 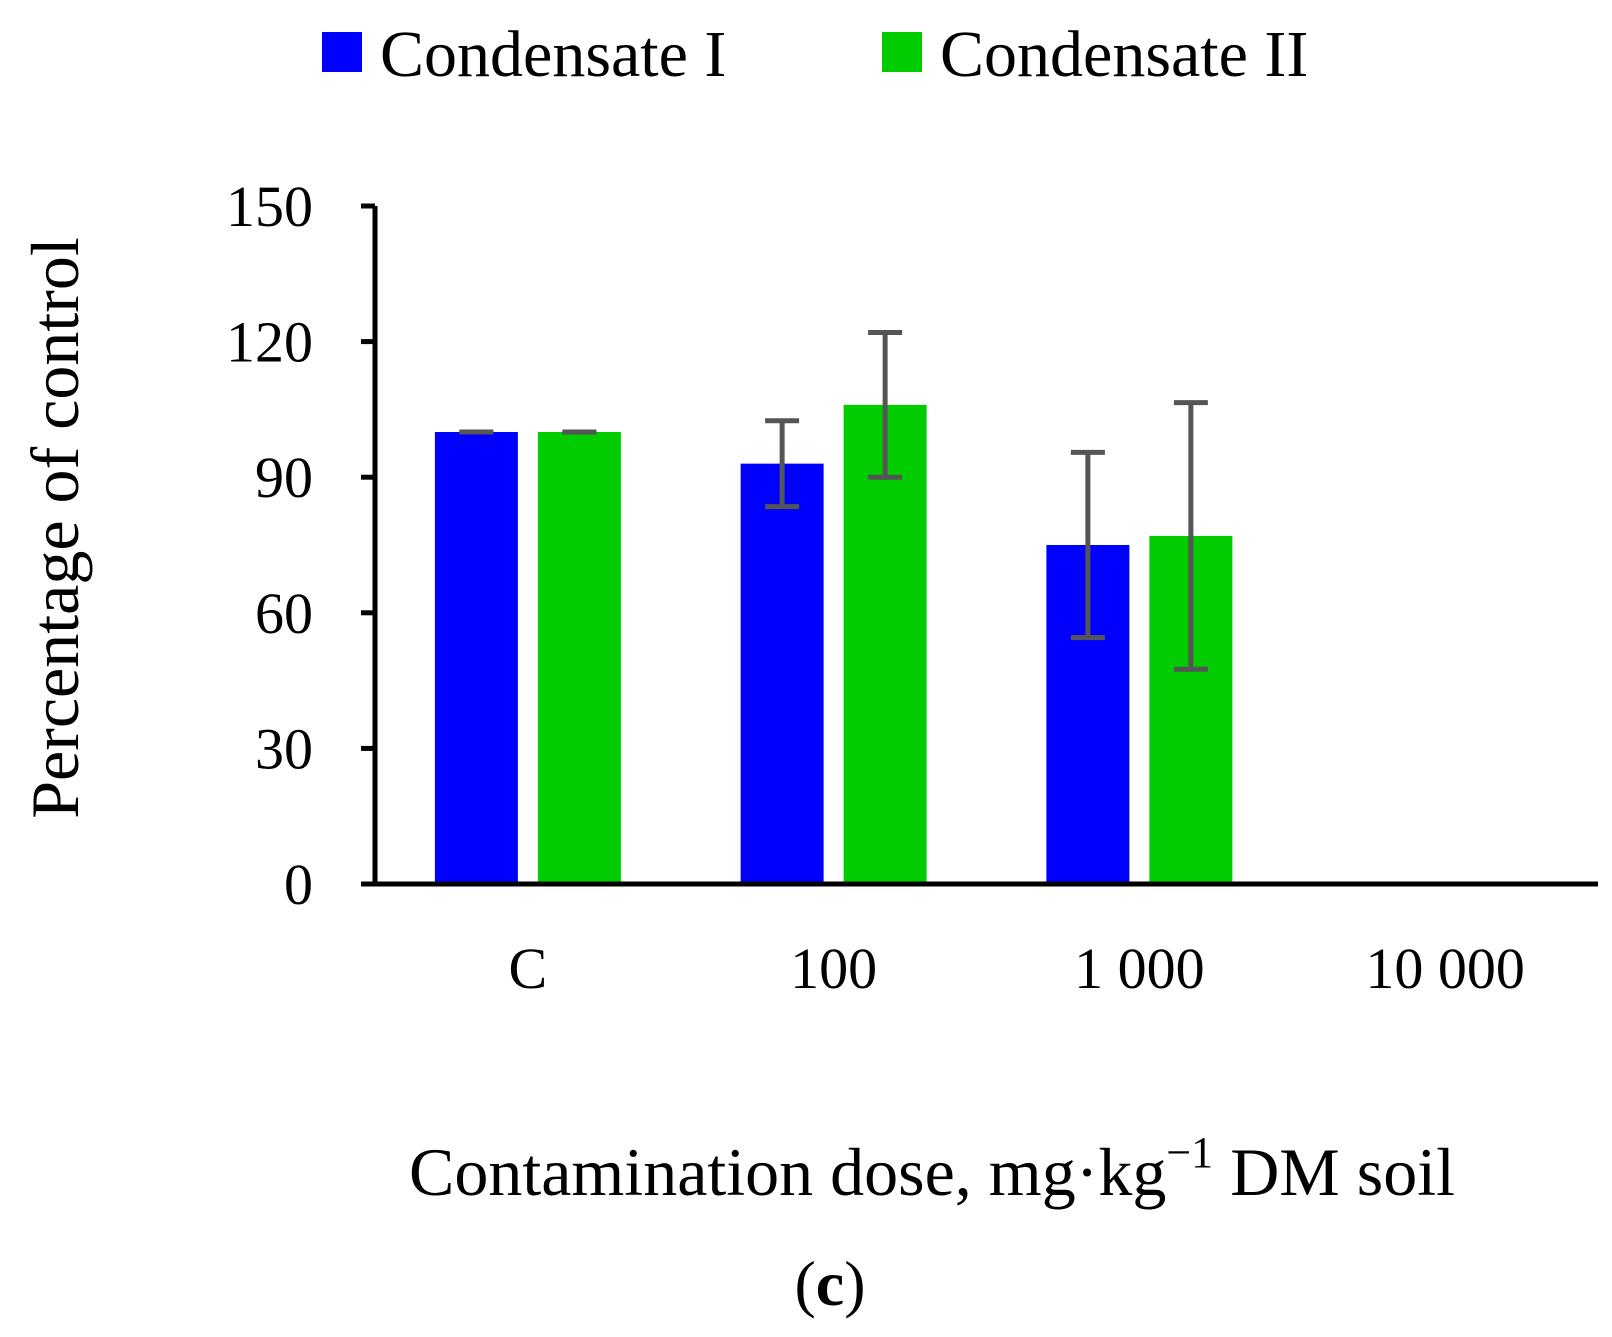 What do you see at coordinates (1189, 1152) in the screenshot?
I see `x-axis-title-superscript: −1` at bounding box center [1189, 1152].